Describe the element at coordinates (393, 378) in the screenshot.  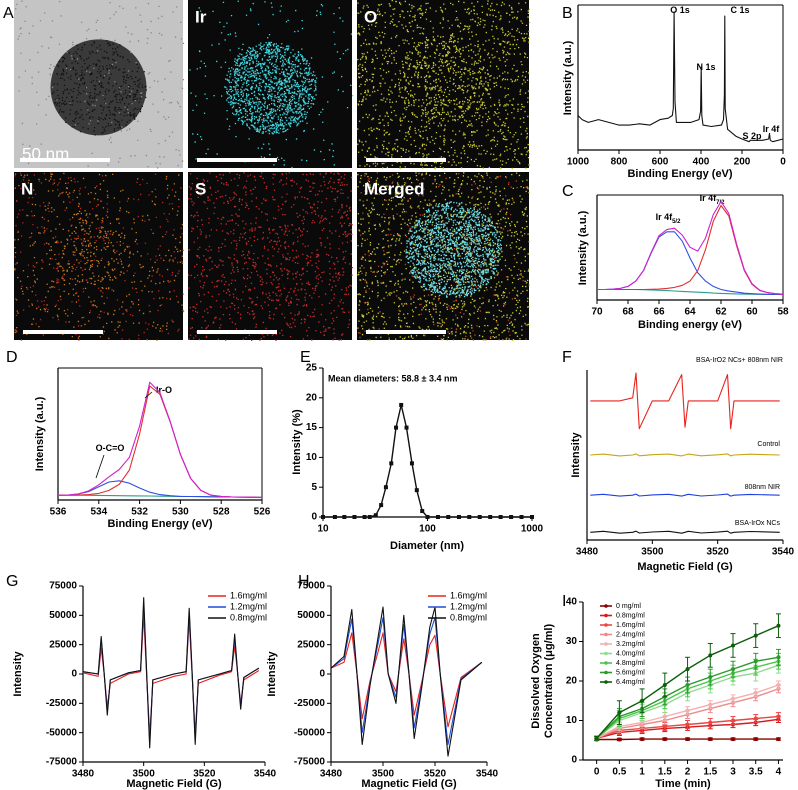
I see `chart-title: Mean diameters: 58.8 ± 3.4 nm` at that location.